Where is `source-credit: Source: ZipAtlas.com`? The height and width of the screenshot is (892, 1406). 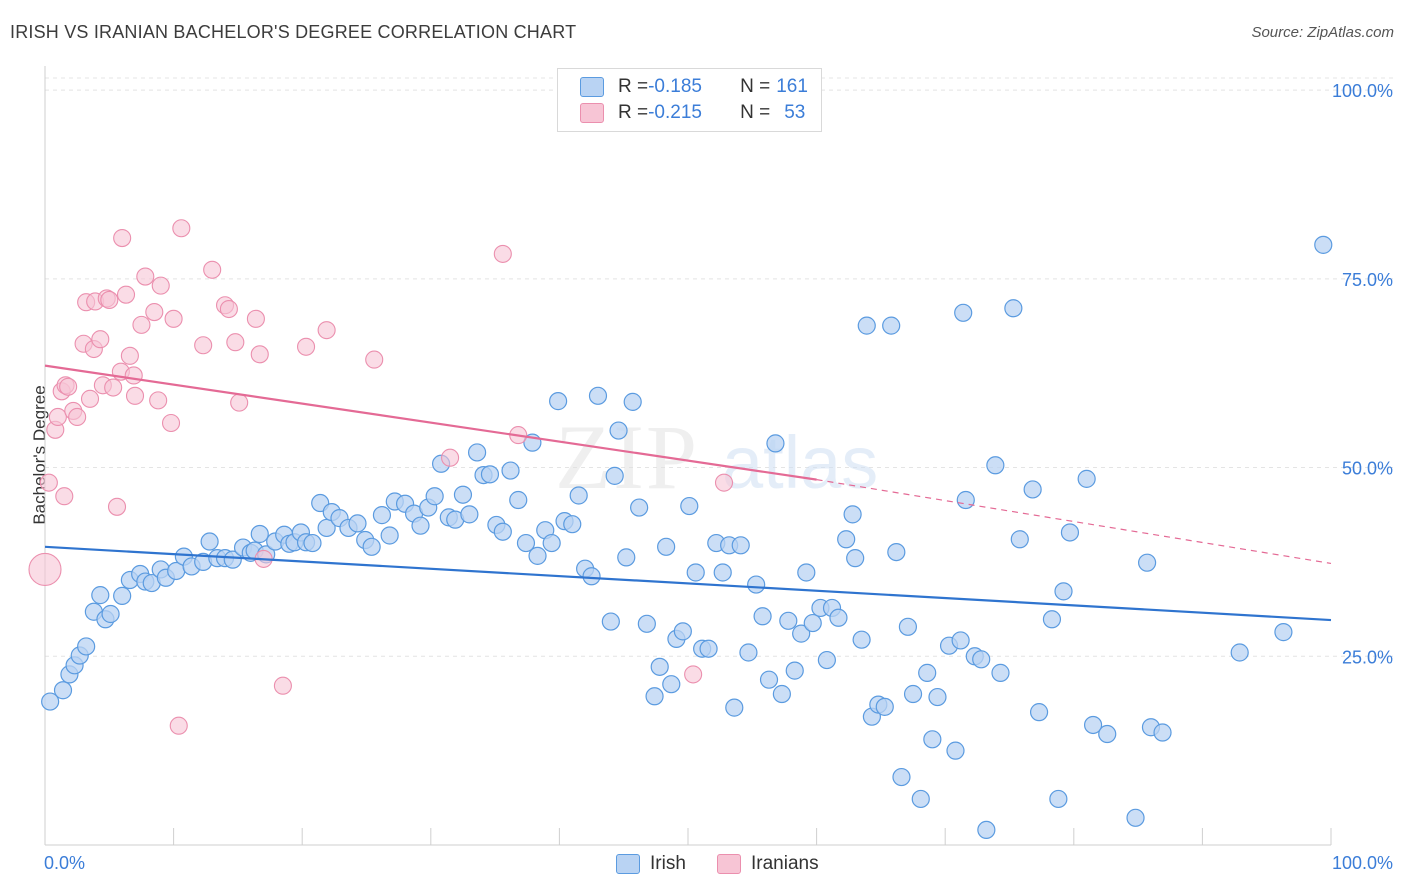
source-credit: Source: ZipAtlas.com is located at coordinates (1322, 32).